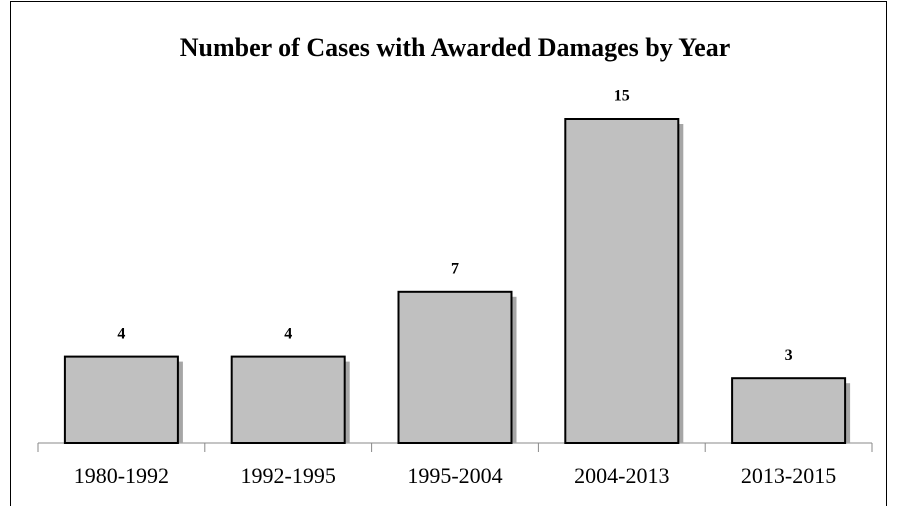 This screenshot has height=506, width=897. What do you see at coordinates (622, 96) in the screenshot?
I see `data-label: 15` at bounding box center [622, 96].